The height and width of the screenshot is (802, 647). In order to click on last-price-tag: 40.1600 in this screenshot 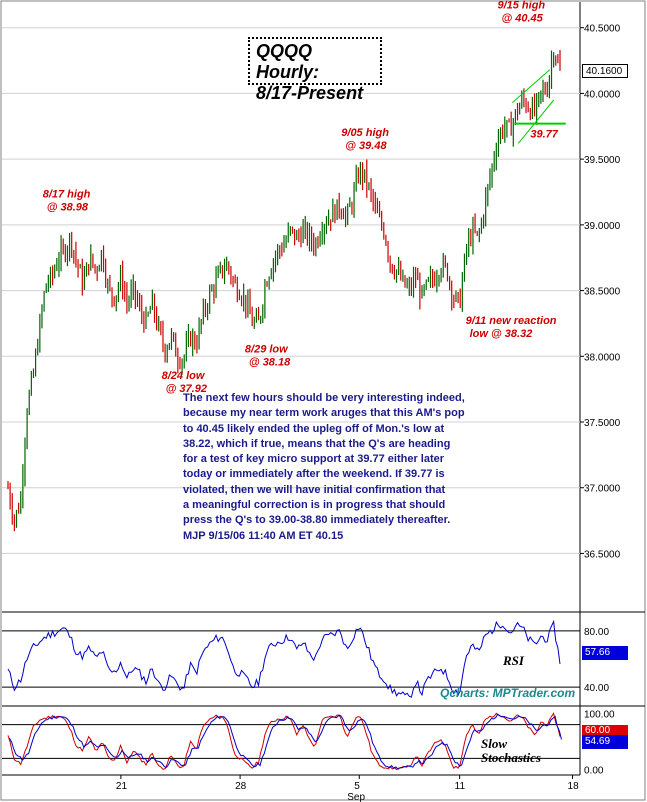, I will do `click(605, 71)`.